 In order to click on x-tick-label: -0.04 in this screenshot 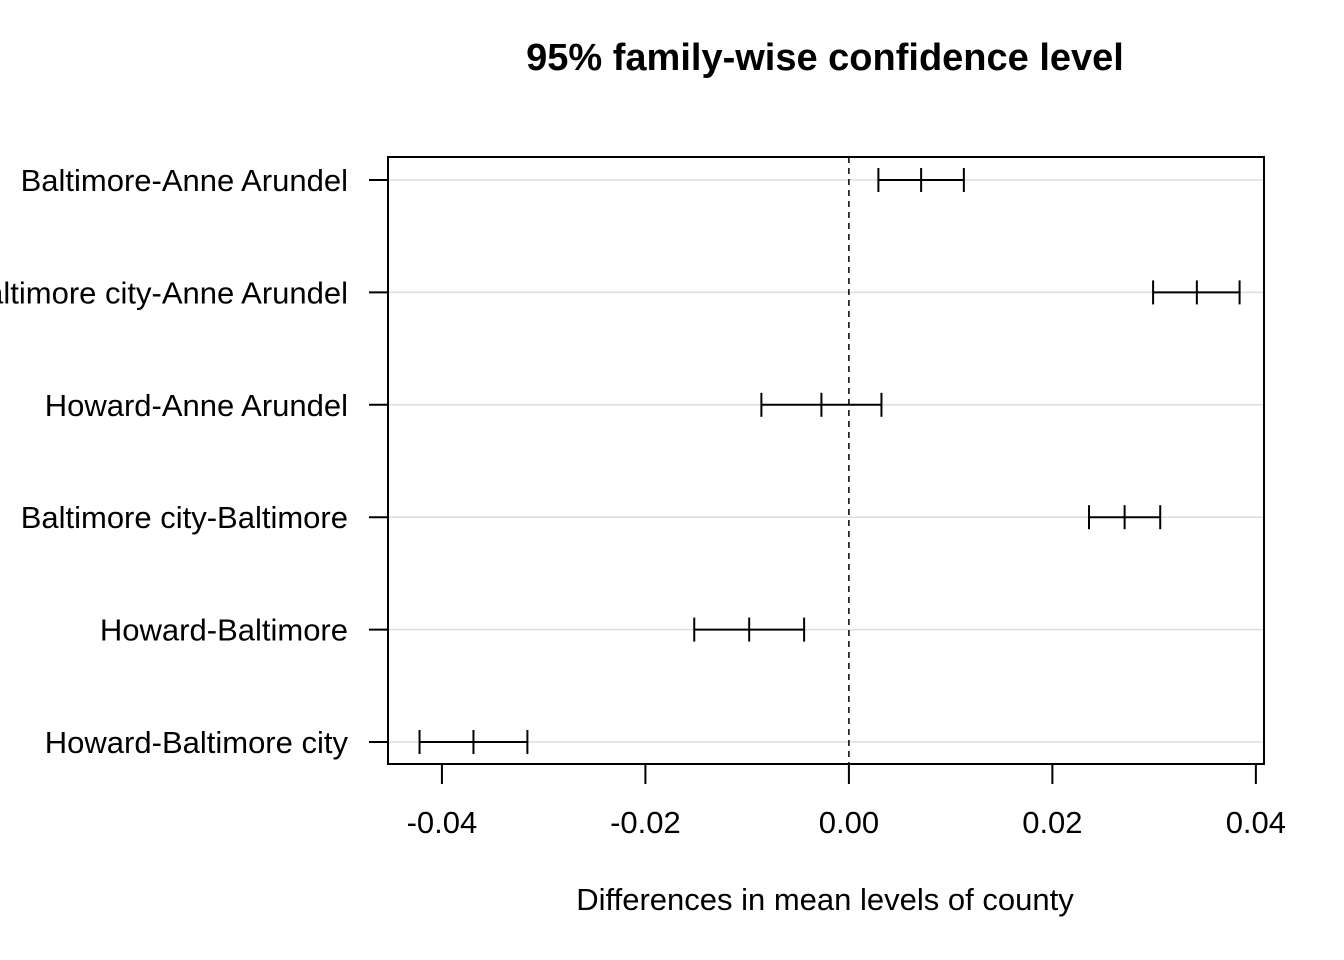, I will do `click(442, 822)`.